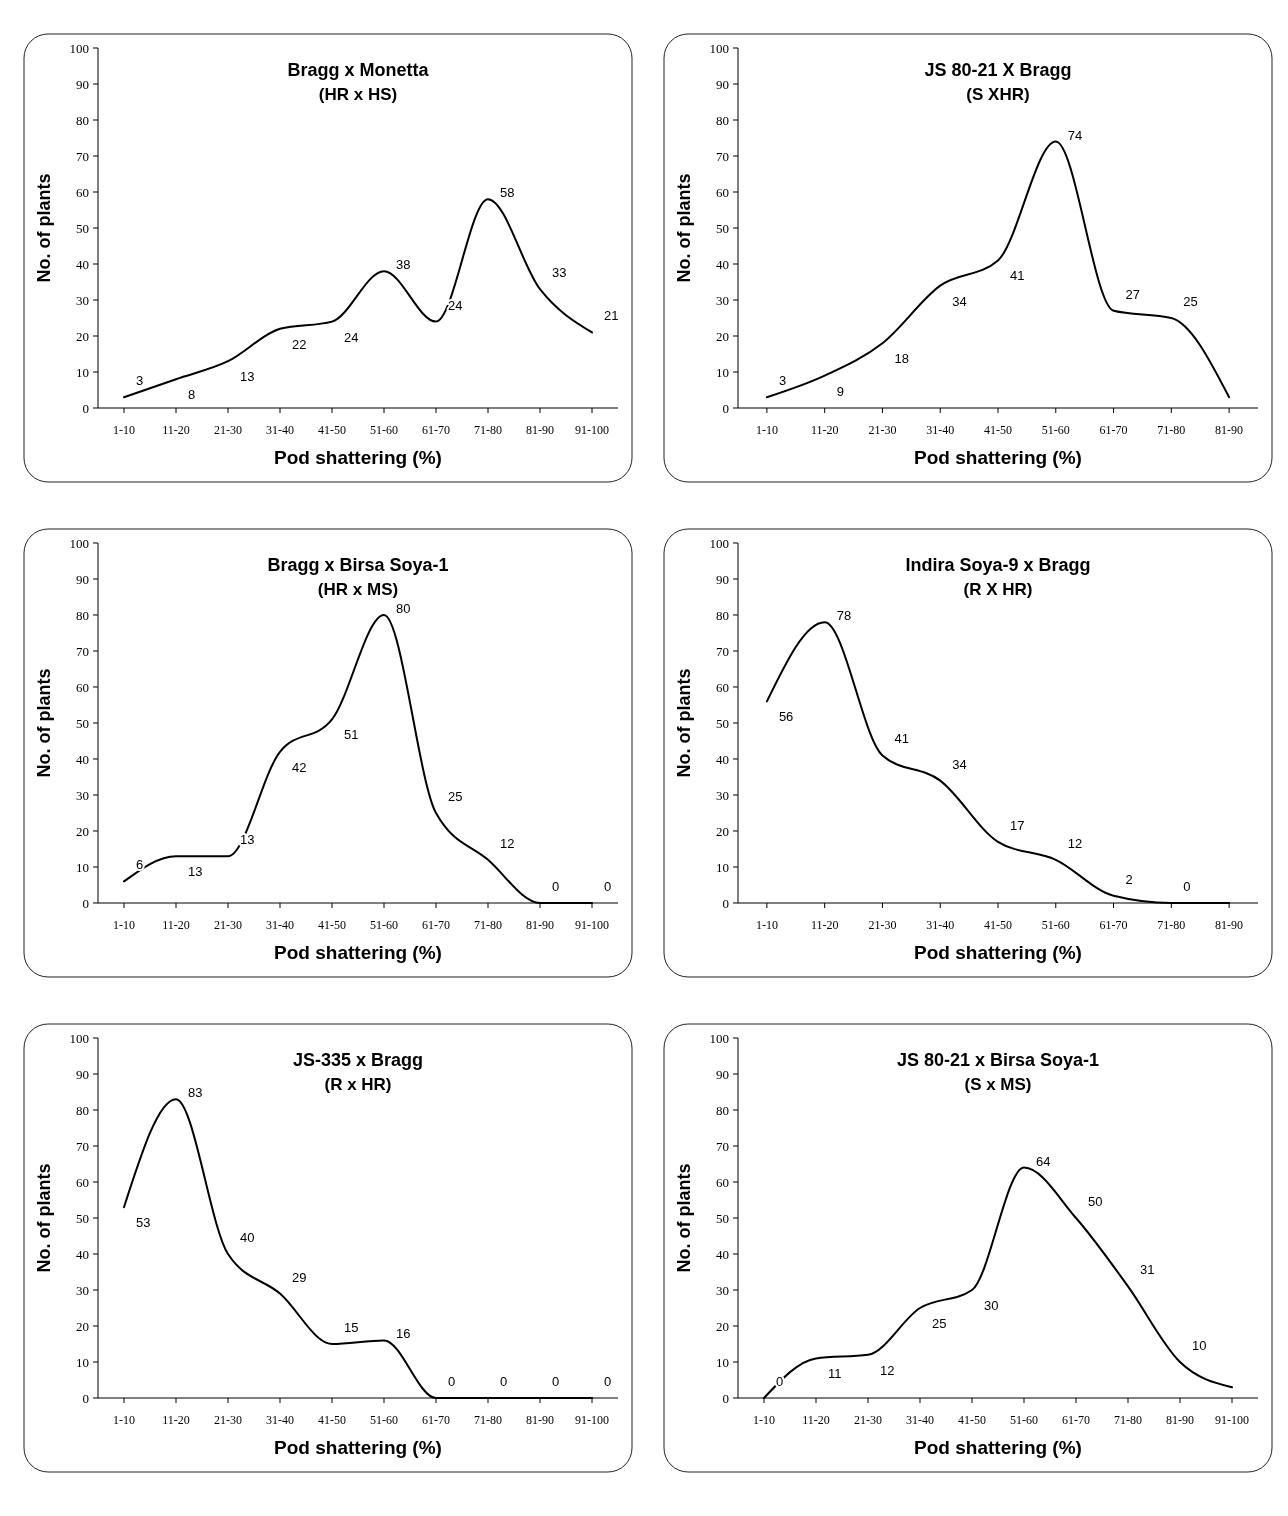  I want to click on data-label: 11, so click(835, 1374).